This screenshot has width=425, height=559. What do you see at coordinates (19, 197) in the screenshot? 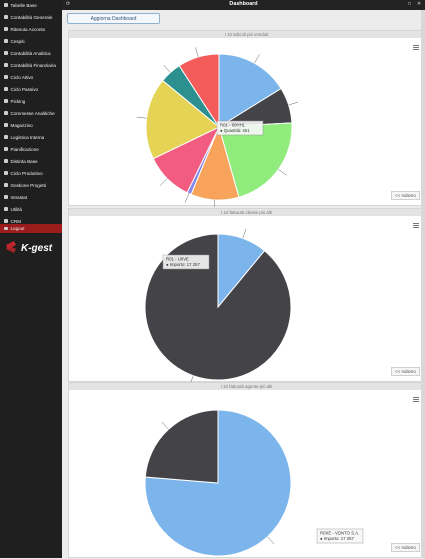
I see `sidebar-item-label: Intrastat` at bounding box center [19, 197].